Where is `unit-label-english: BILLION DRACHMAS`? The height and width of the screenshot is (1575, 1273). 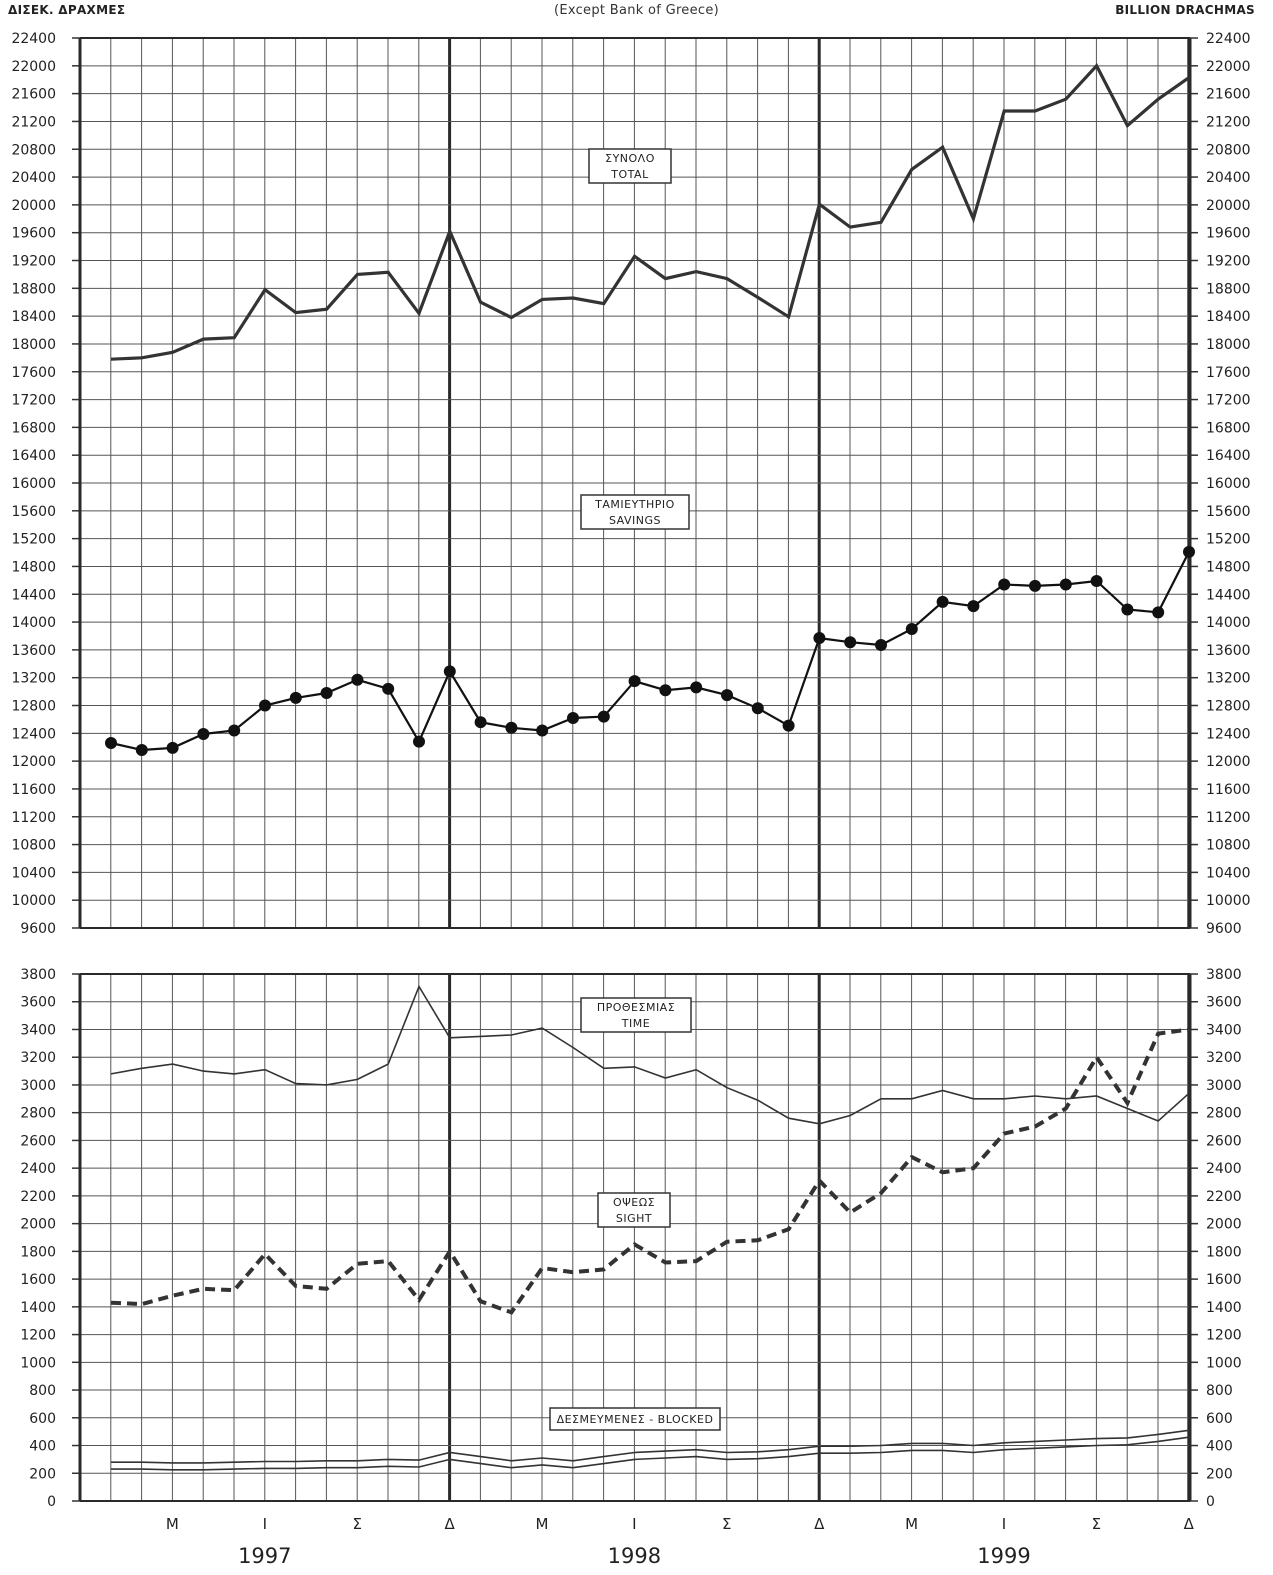
unit-label-english: BILLION DRACHMAS is located at coordinates (1185, 10).